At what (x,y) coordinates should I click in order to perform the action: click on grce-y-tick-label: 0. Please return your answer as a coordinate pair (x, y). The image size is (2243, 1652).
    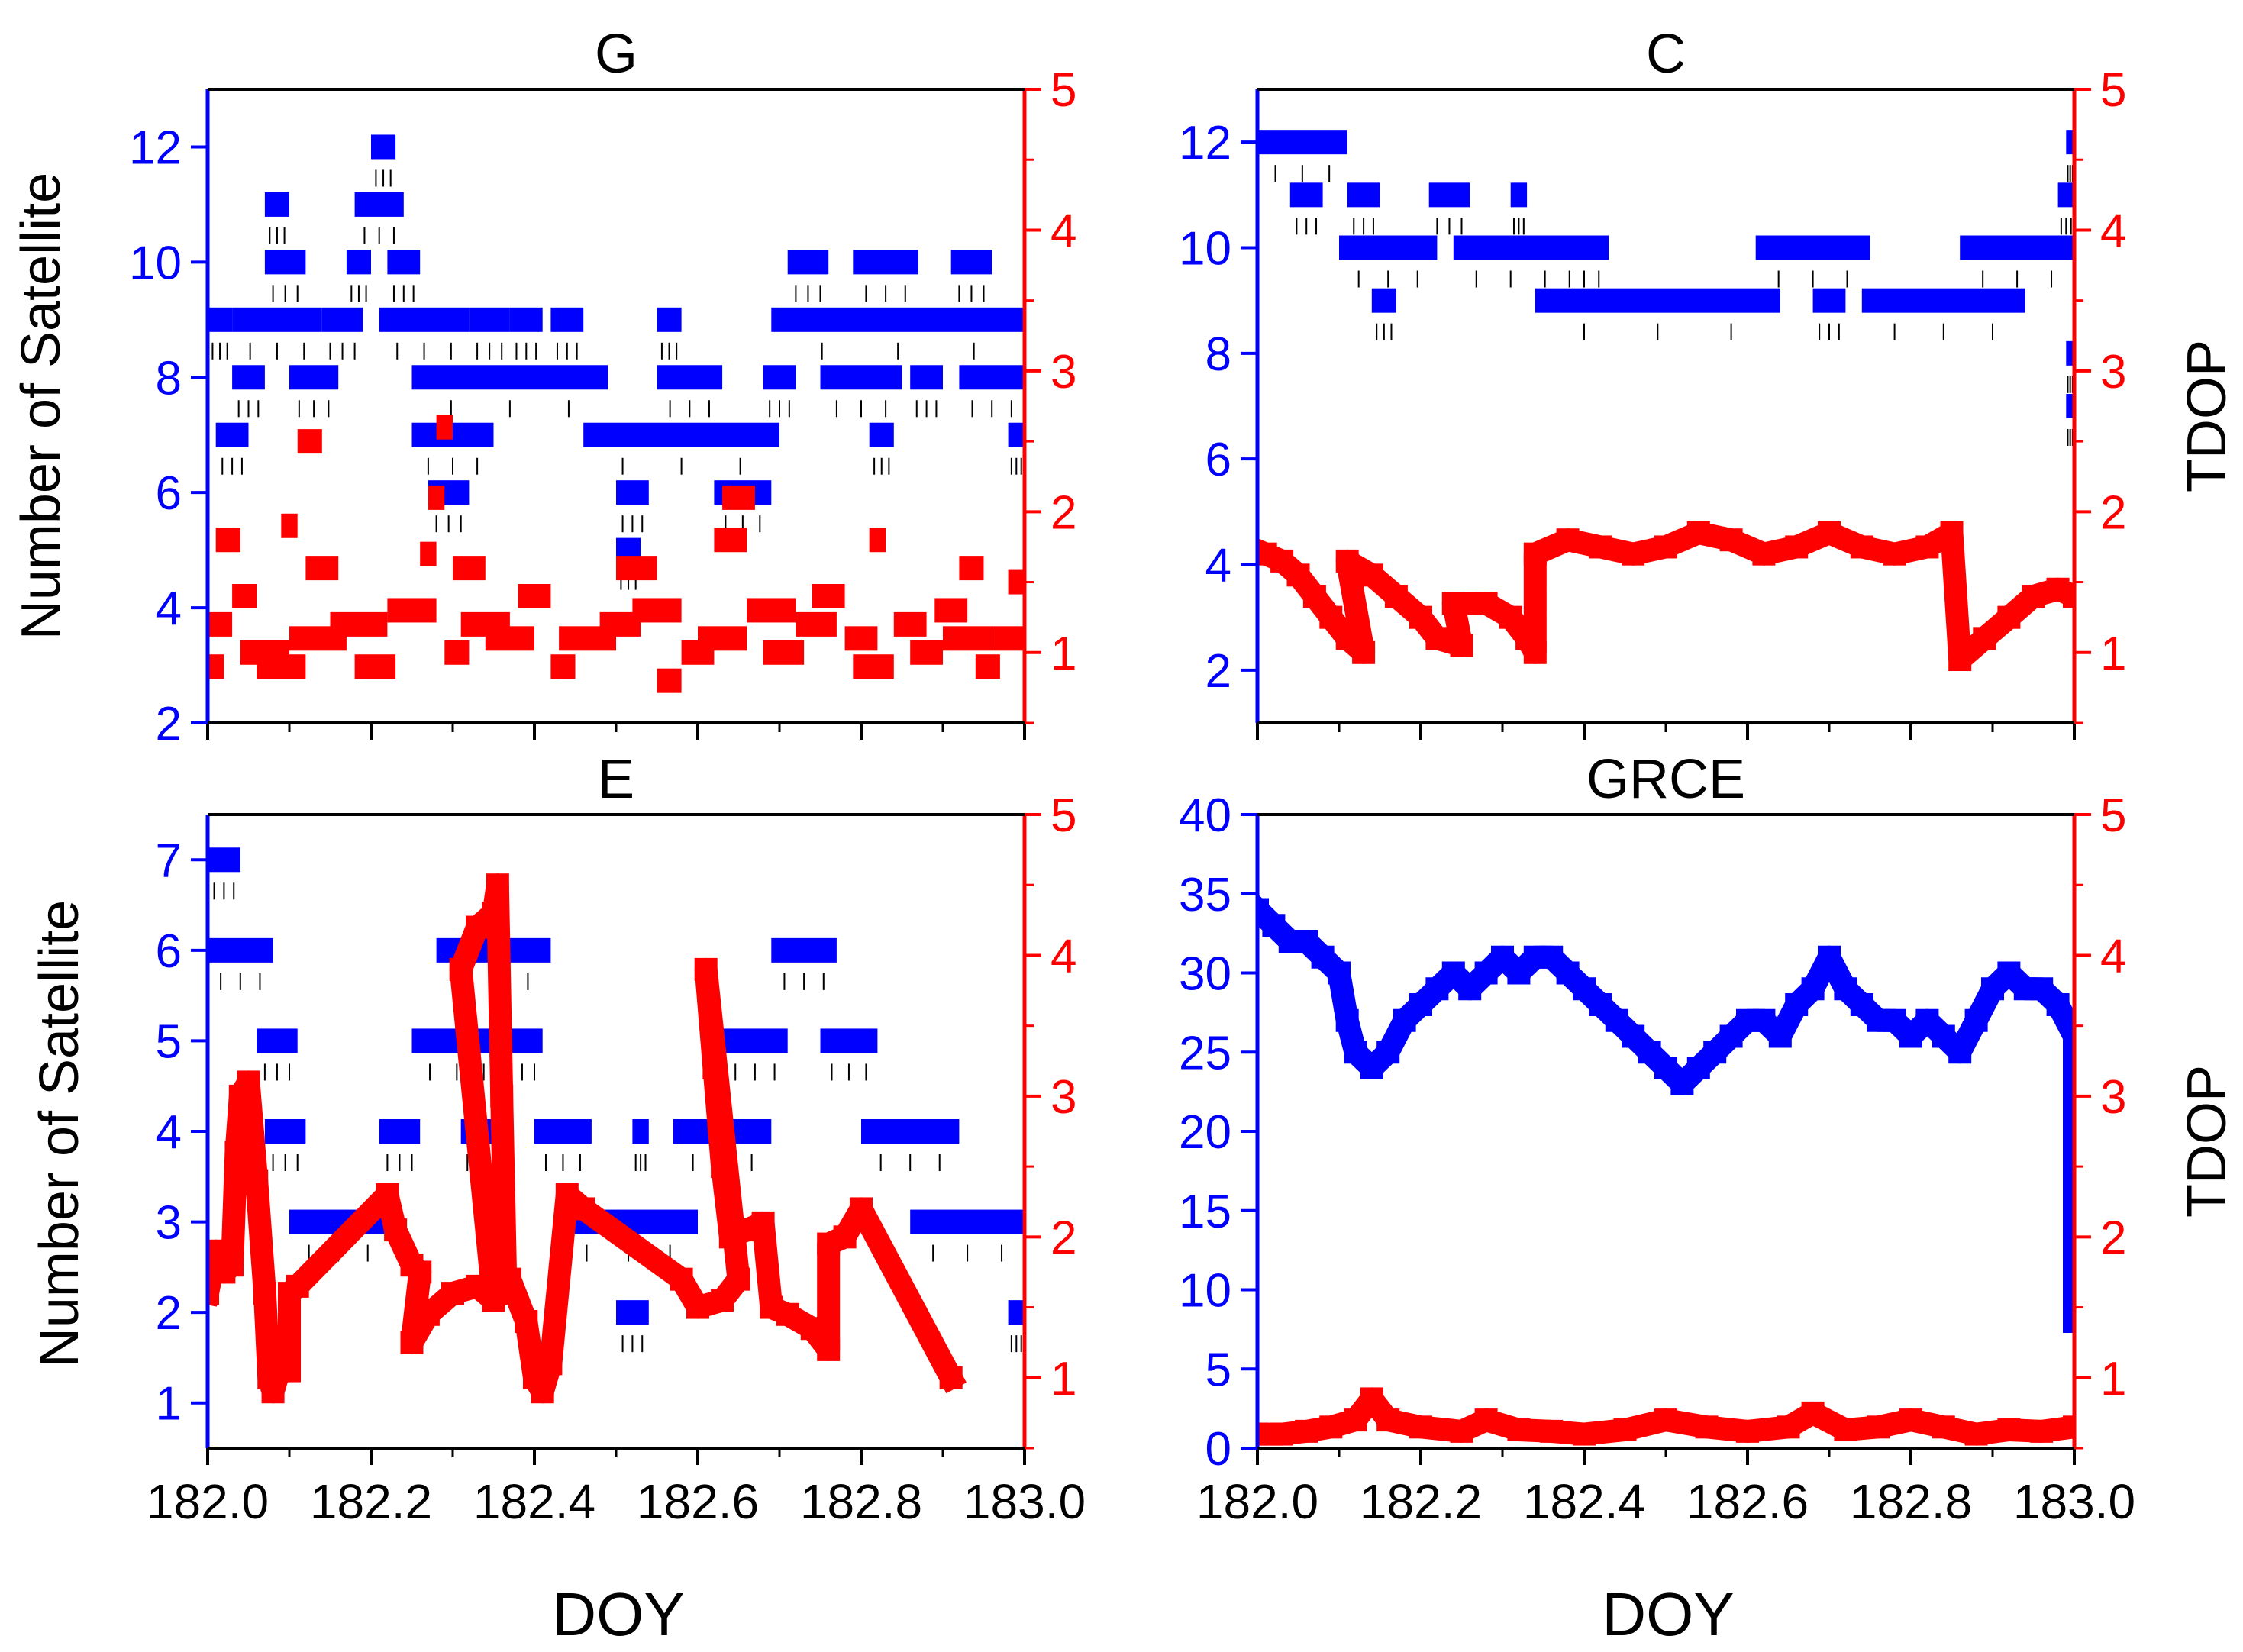
    Looking at the image, I should click on (1218, 1449).